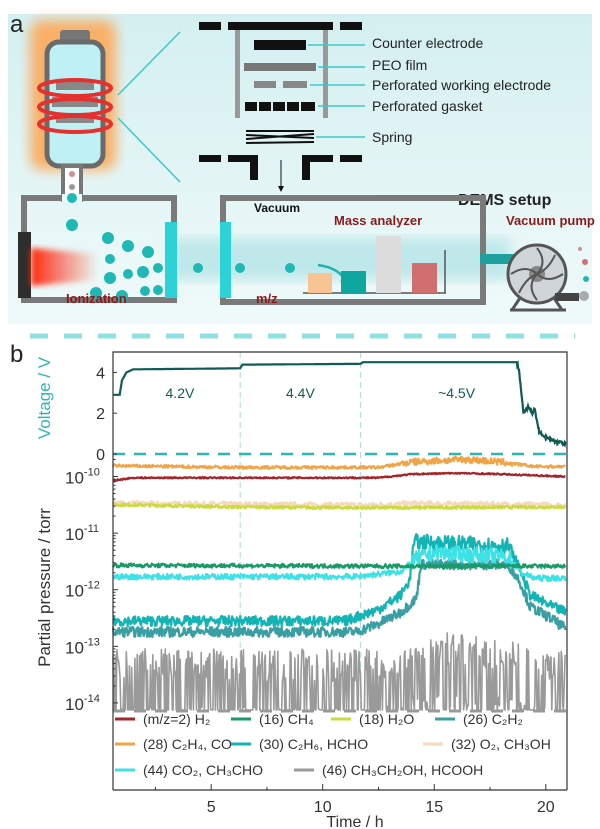  Describe the element at coordinates (493, 719) in the screenshot. I see `legend-label-c2h2: (26) C₂H₂` at that location.